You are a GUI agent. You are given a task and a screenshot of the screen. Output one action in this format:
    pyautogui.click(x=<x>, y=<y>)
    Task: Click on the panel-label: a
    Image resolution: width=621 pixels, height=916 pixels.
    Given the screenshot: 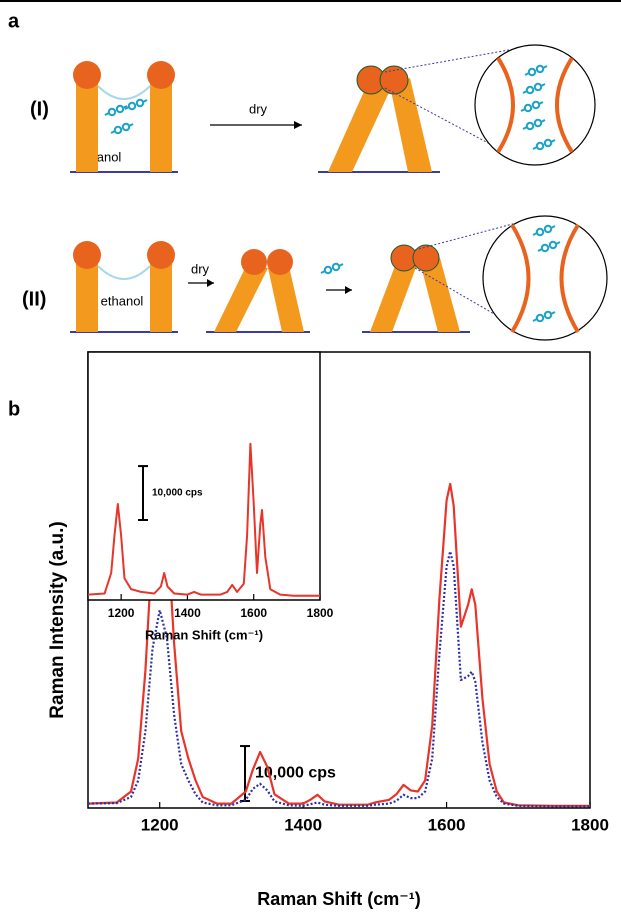 What is the action you would take?
    pyautogui.click(x=14, y=21)
    